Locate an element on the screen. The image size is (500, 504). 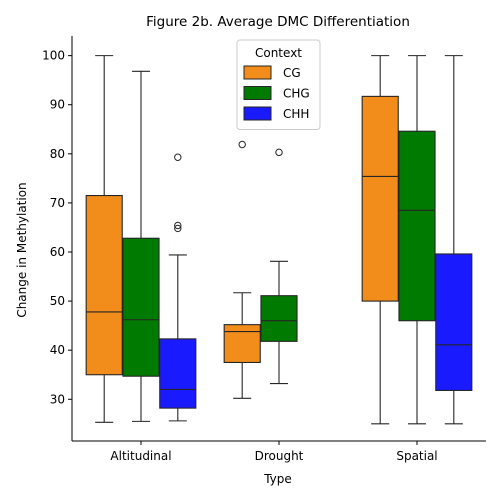
x-tick-label: Altitudinal is located at coordinates (140, 456).